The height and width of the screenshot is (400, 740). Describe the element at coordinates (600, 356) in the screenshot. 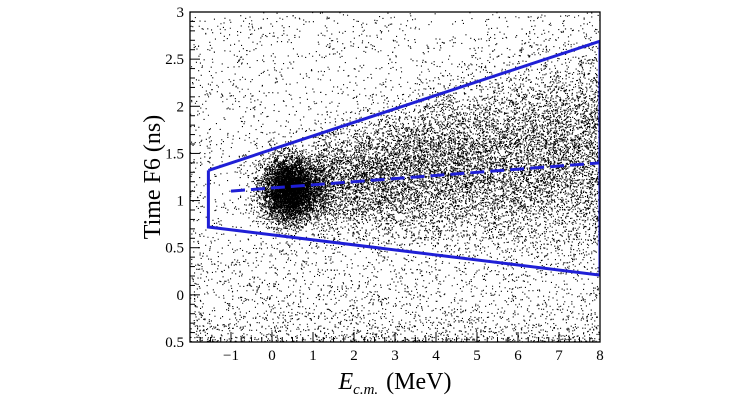

I see `x-tick-label: 8` at that location.